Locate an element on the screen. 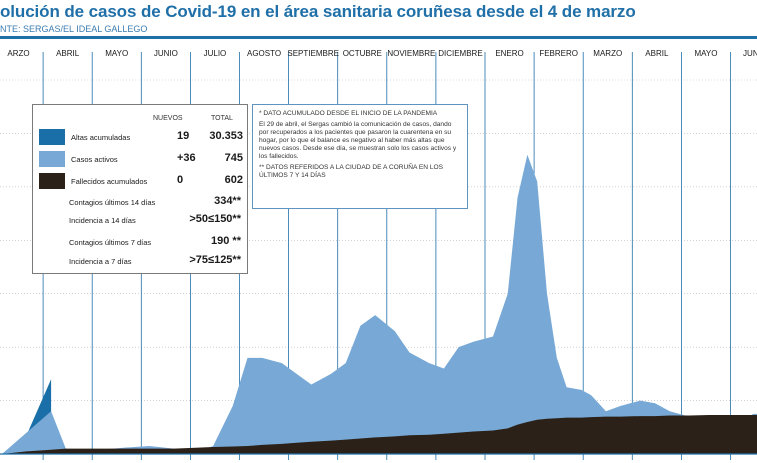  swatch-activos is located at coordinates (52, 159).